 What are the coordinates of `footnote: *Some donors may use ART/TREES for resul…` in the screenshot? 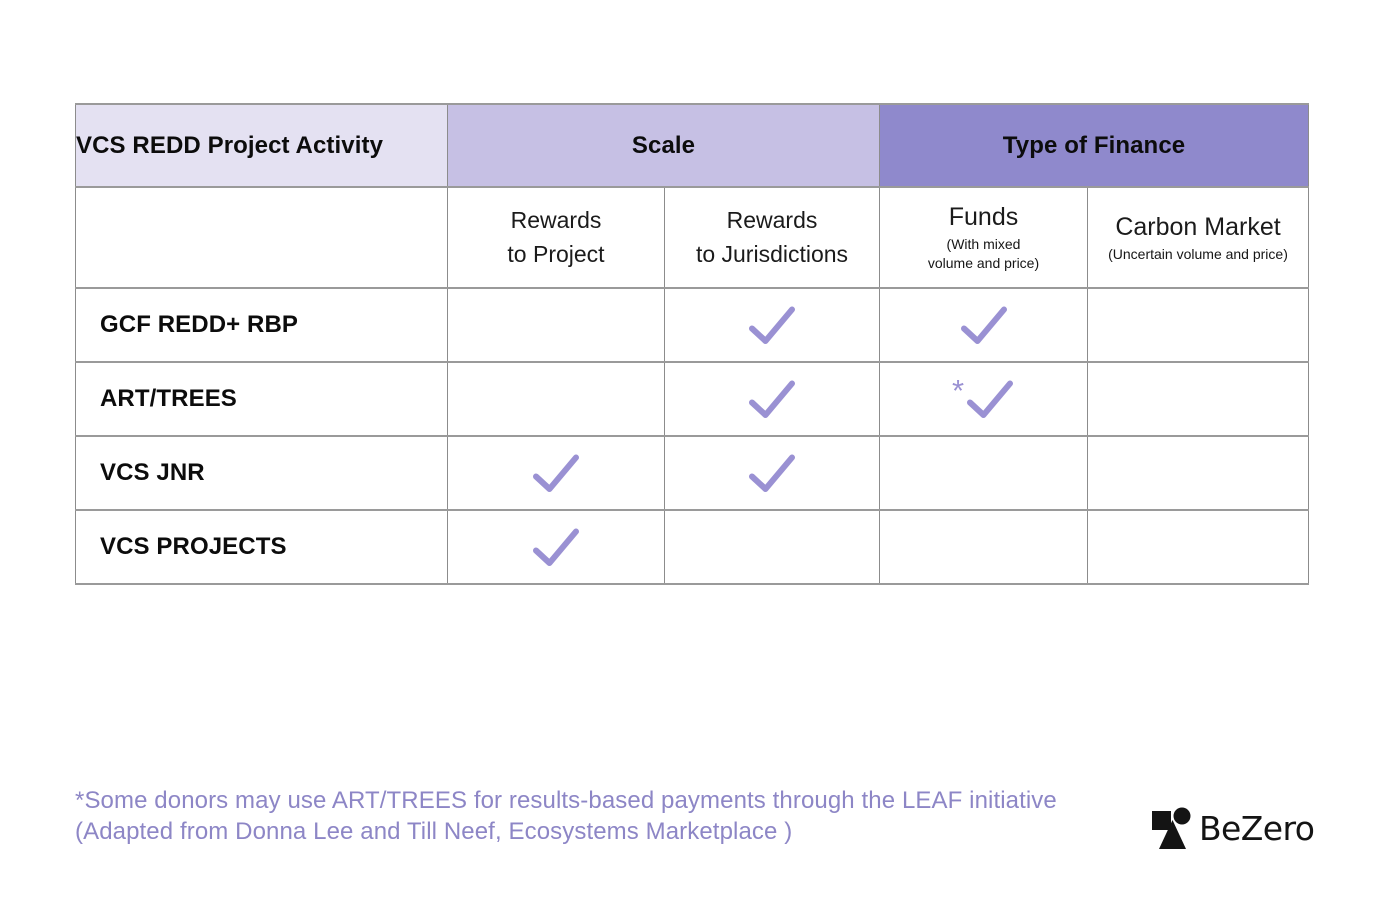 It's located at (566, 816).